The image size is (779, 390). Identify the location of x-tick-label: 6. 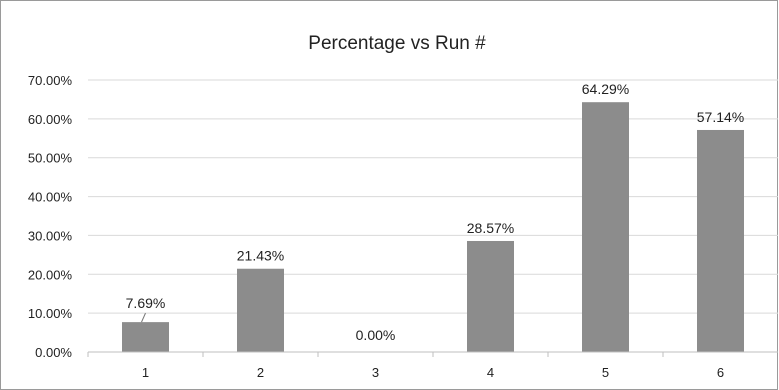
(720, 372).